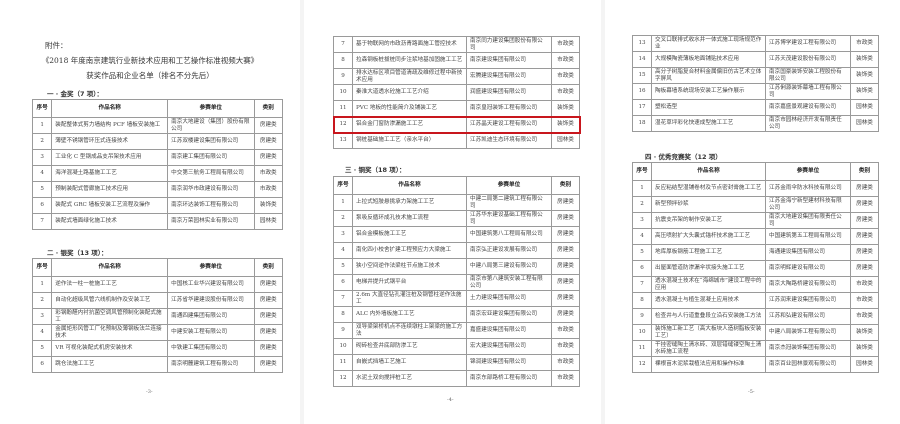  Describe the element at coordinates (409, 60) in the screenshot. I see `work-title: 拉森钢板桩拔桩同步注浆地基加固施工工艺` at that location.